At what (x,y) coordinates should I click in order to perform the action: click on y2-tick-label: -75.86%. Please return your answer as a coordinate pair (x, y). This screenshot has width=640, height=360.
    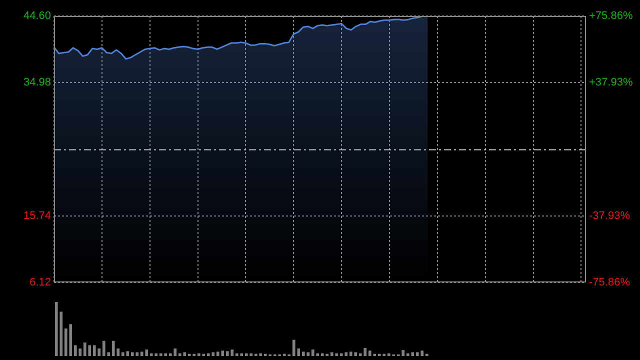
    Looking at the image, I should click on (609, 282).